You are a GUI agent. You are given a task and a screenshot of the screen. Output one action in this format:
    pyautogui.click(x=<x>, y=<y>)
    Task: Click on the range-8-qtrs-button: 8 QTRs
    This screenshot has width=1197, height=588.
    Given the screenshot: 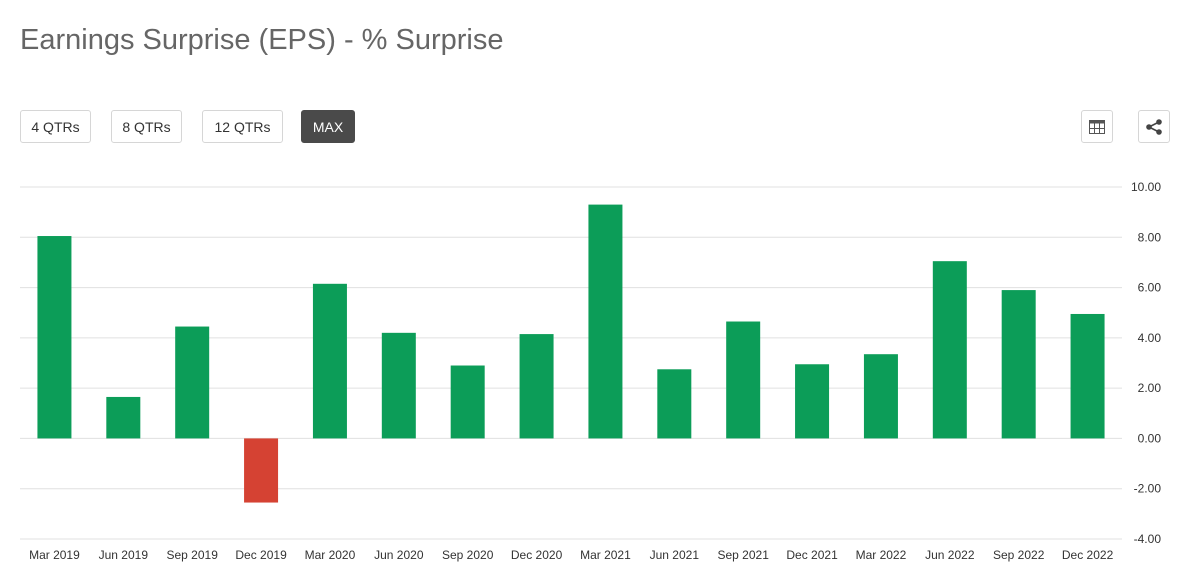 What is the action you would take?
    pyautogui.click(x=146, y=126)
    